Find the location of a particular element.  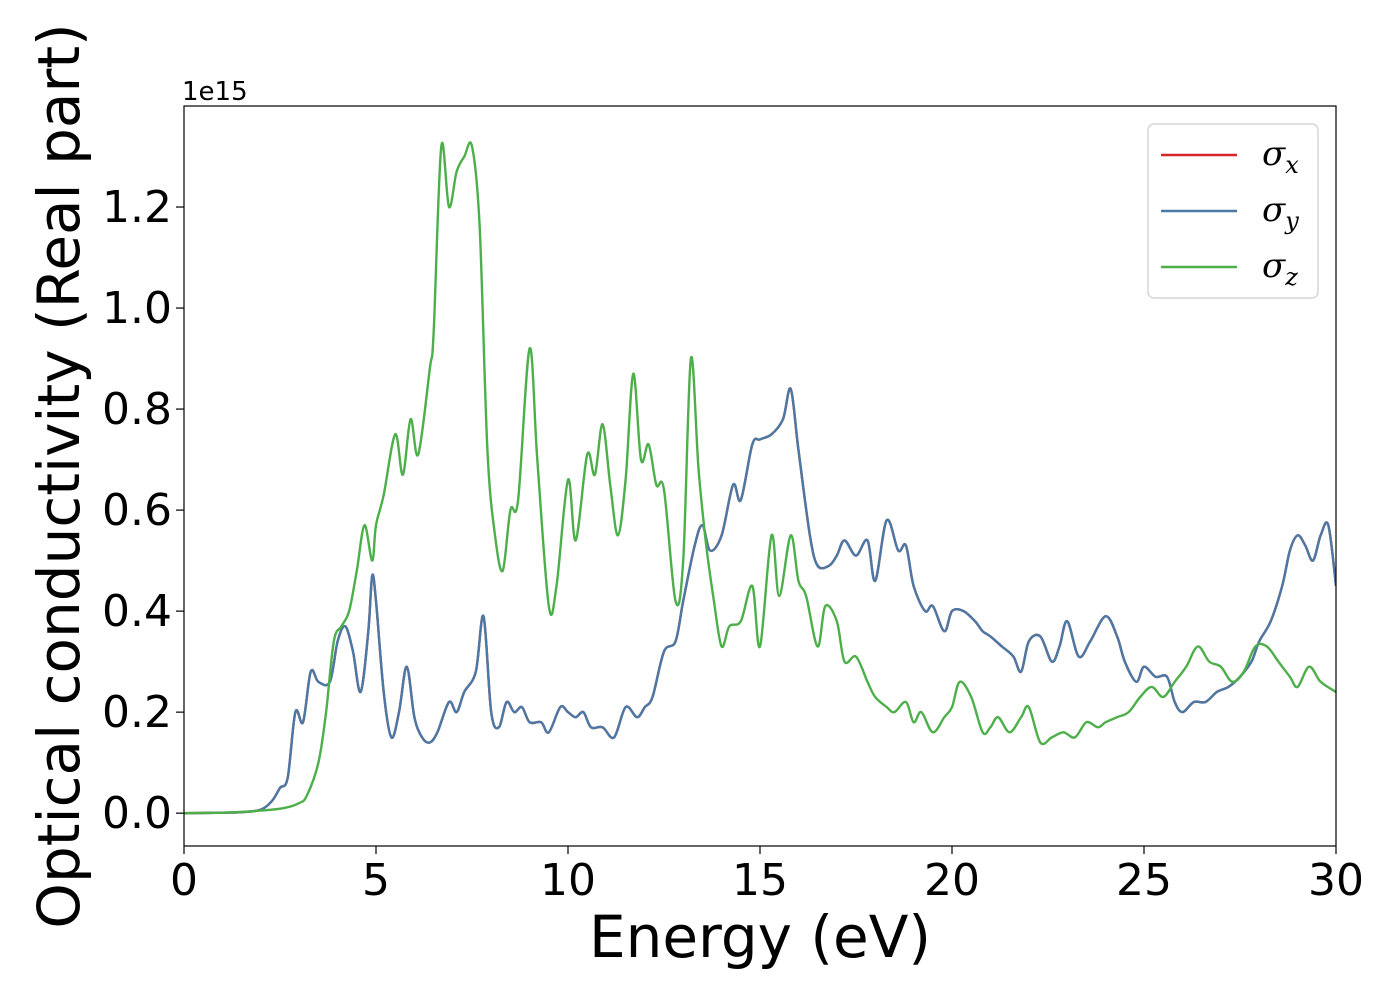

y-axis-label: Optical conductivity (Real part) is located at coordinates (59, 475).